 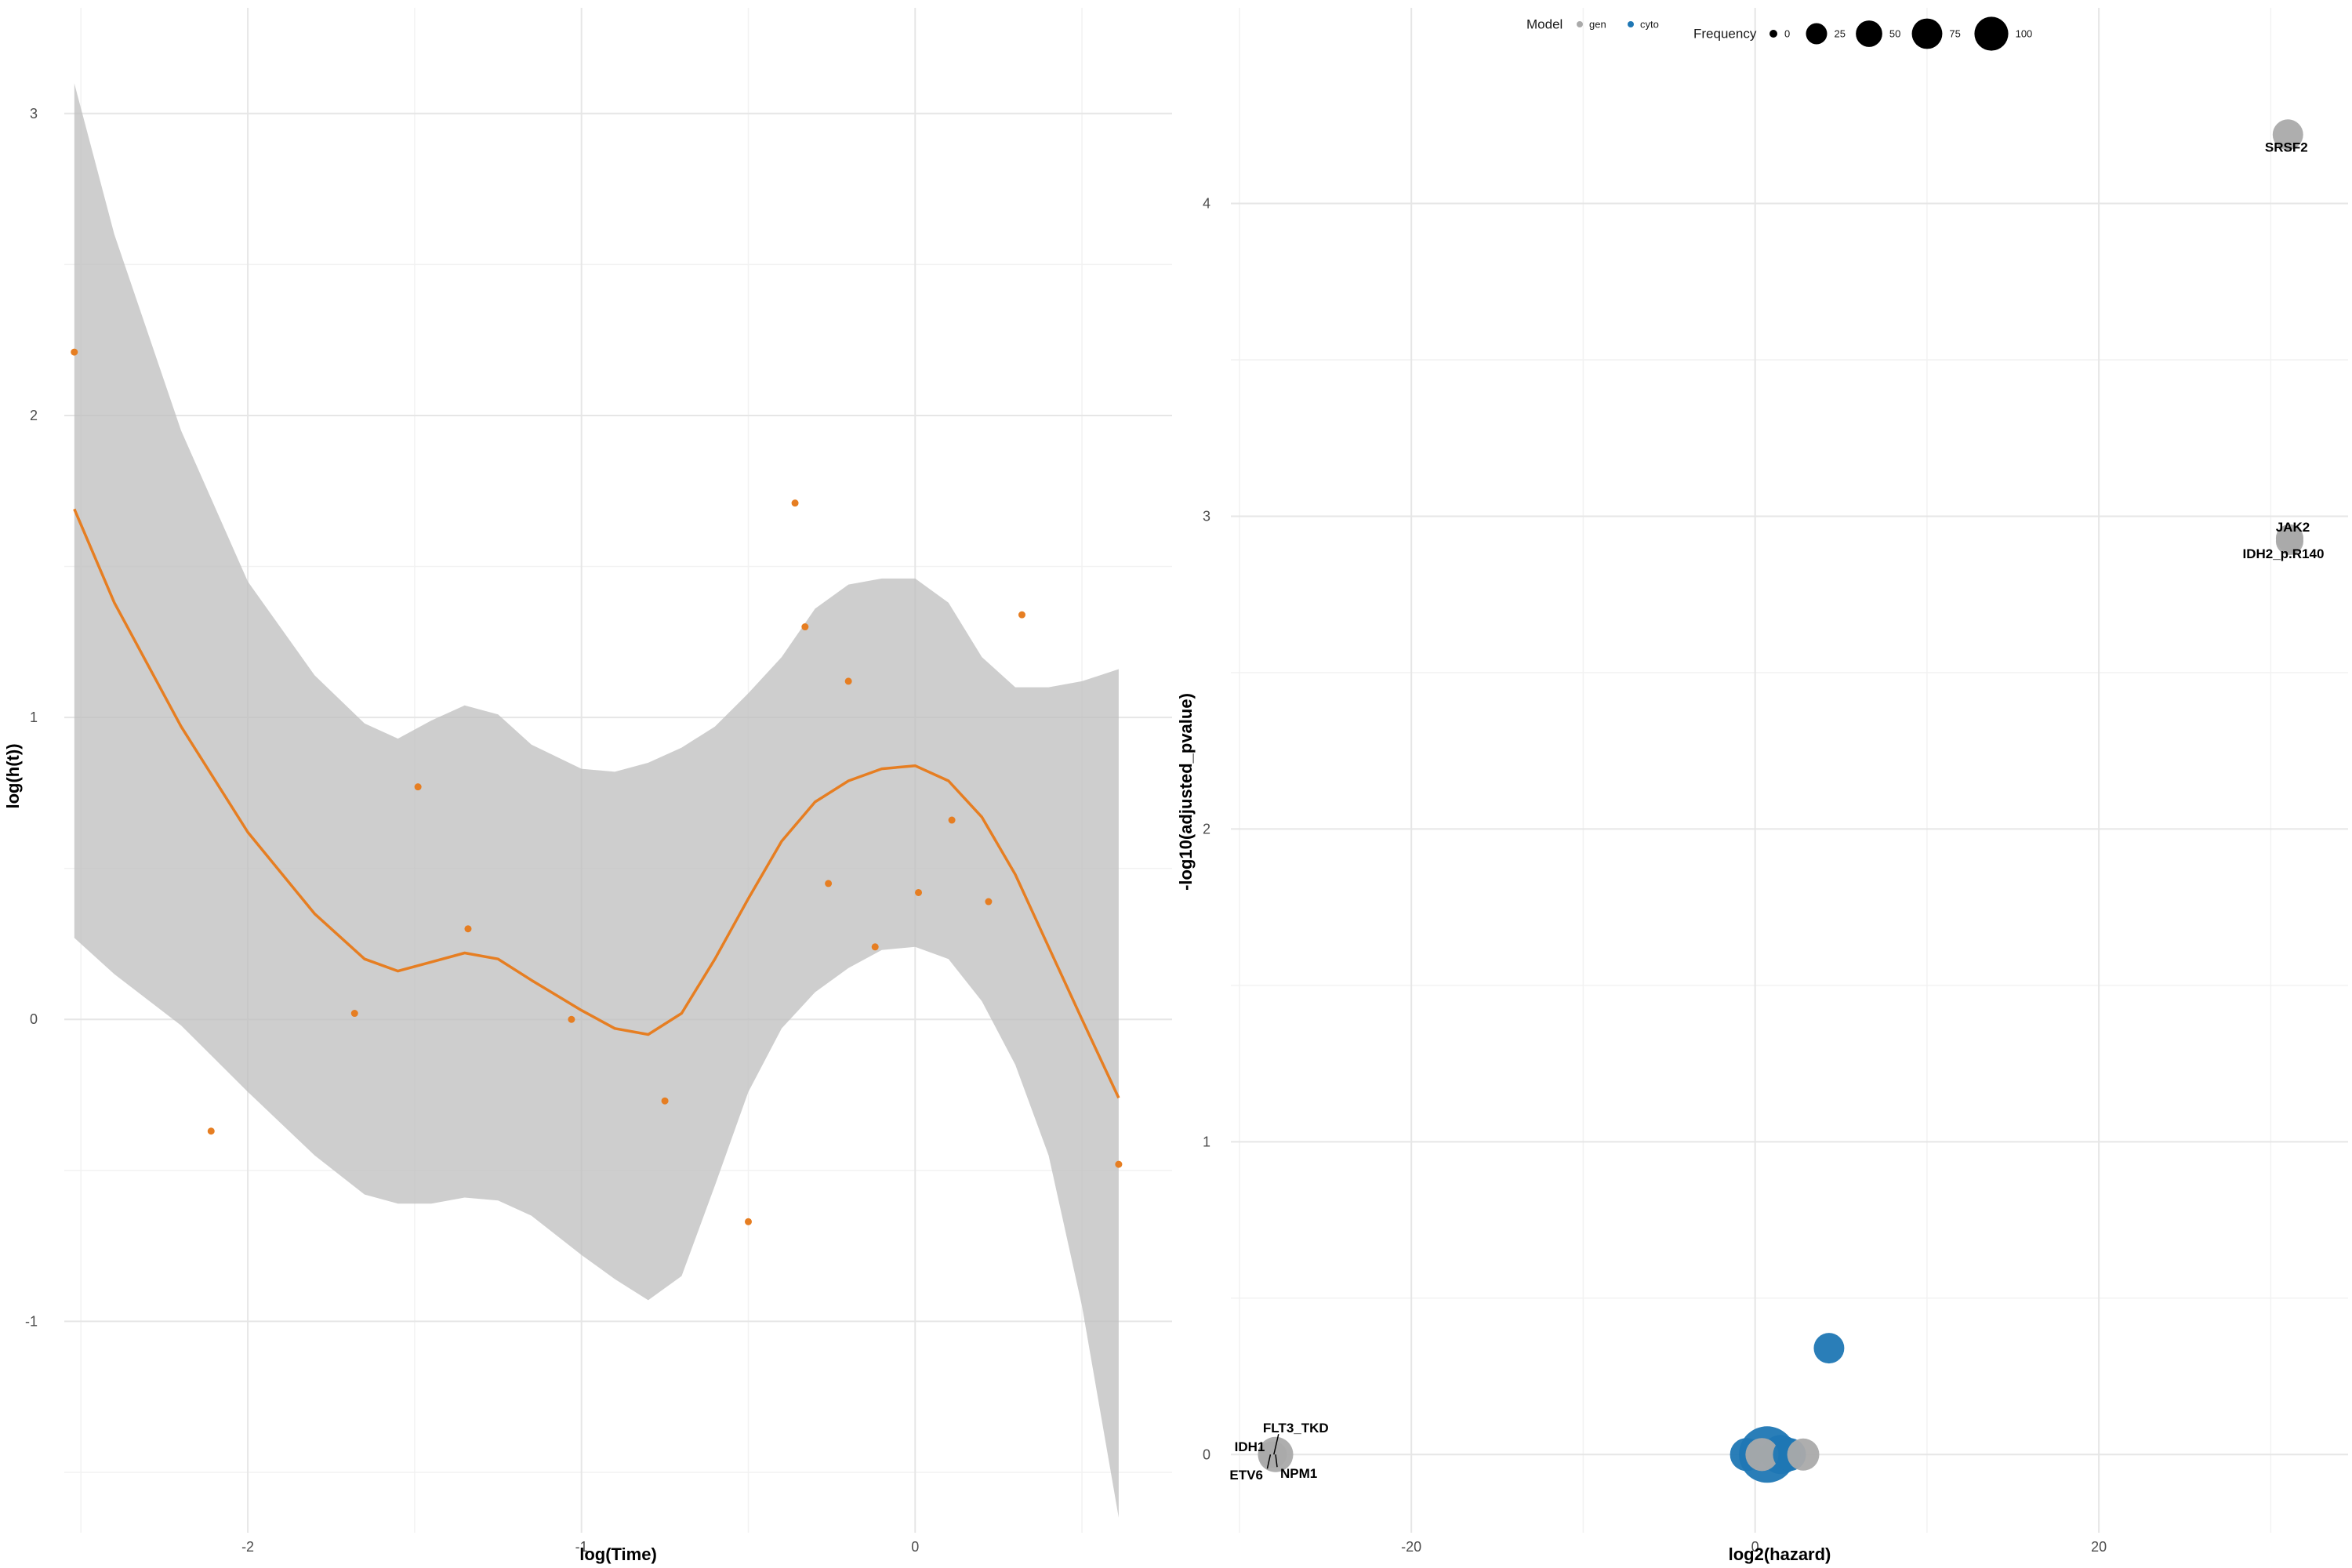 I want to click on y-axis-title: log(h(t)), so click(x=13, y=775).